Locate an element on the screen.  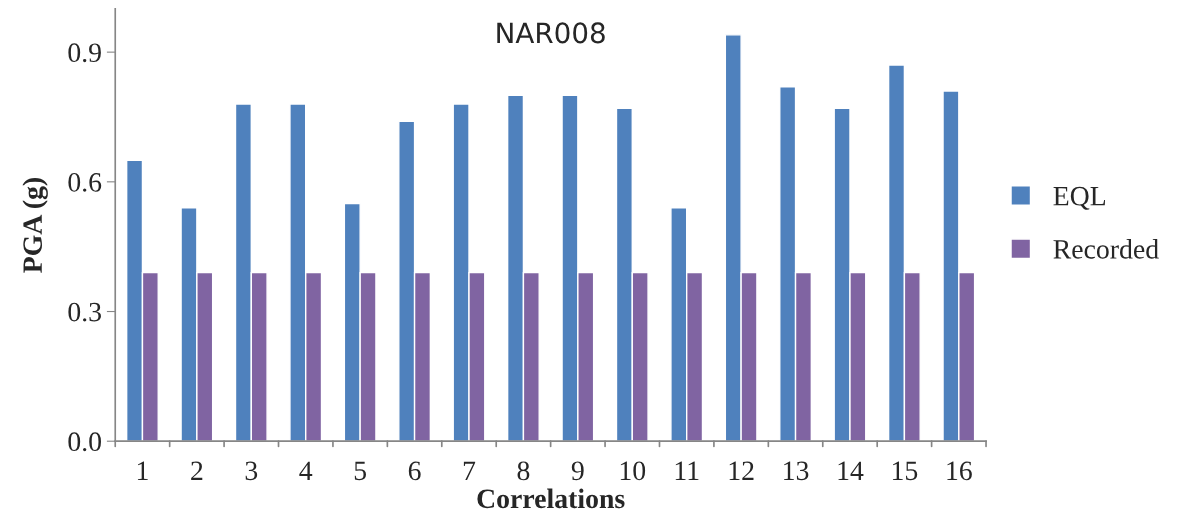
x-tick-label: 2 is located at coordinates (197, 470).